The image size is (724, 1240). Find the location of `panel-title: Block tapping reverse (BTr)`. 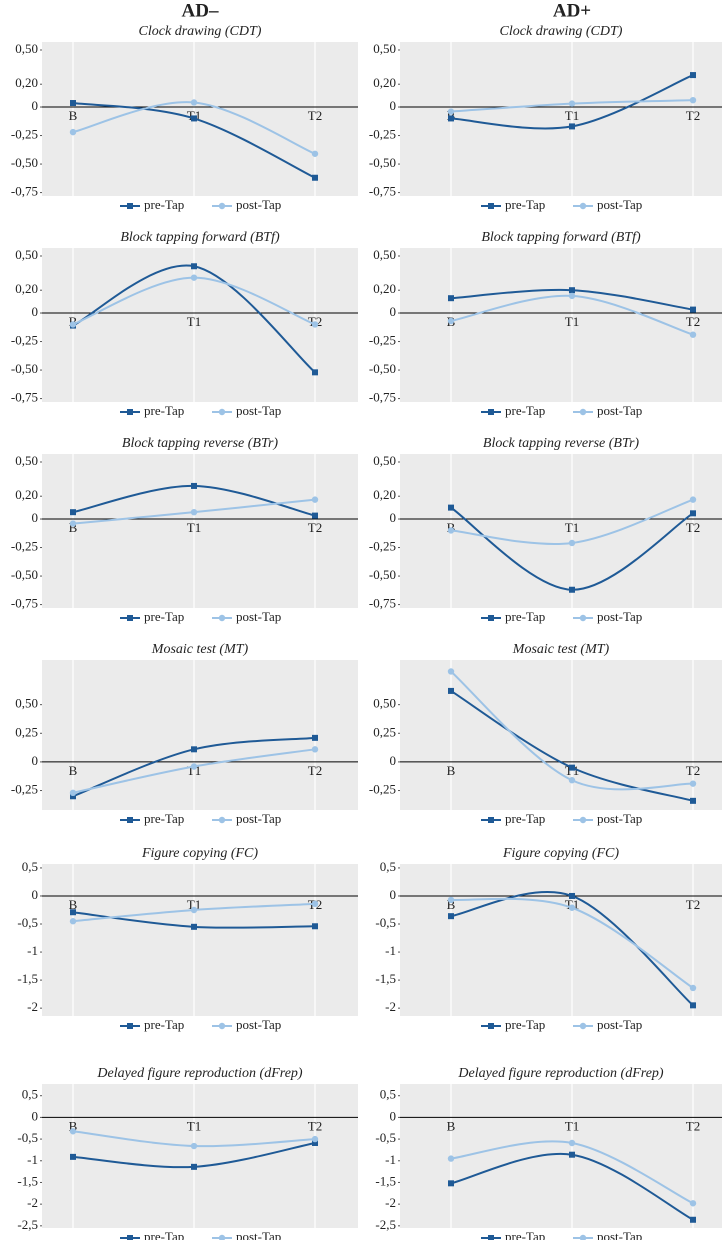

panel-title: Block tapping reverse (BTr) is located at coordinates (561, 443).